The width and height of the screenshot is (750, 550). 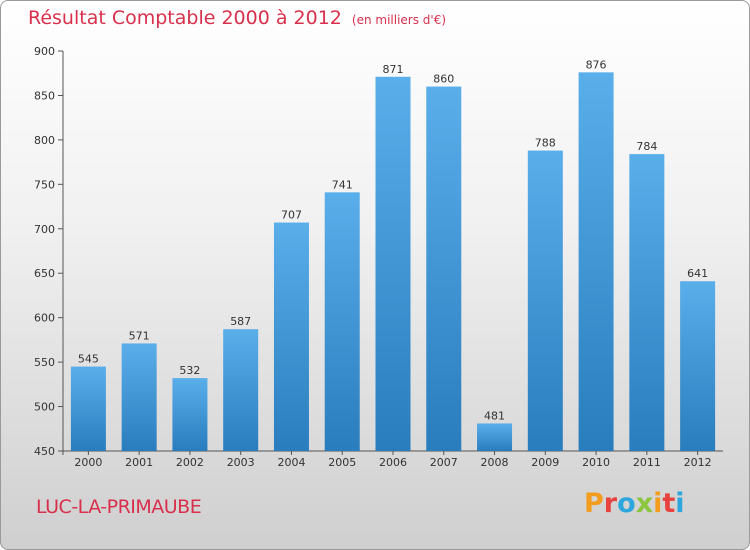 What do you see at coordinates (443, 79) in the screenshot?
I see `bar-value-label: 860` at bounding box center [443, 79].